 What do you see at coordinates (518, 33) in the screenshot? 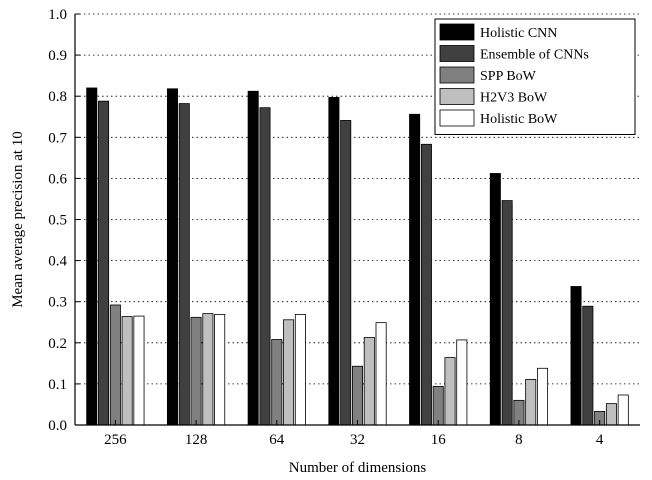
I see `legend-label: Holistic CNN` at bounding box center [518, 33].